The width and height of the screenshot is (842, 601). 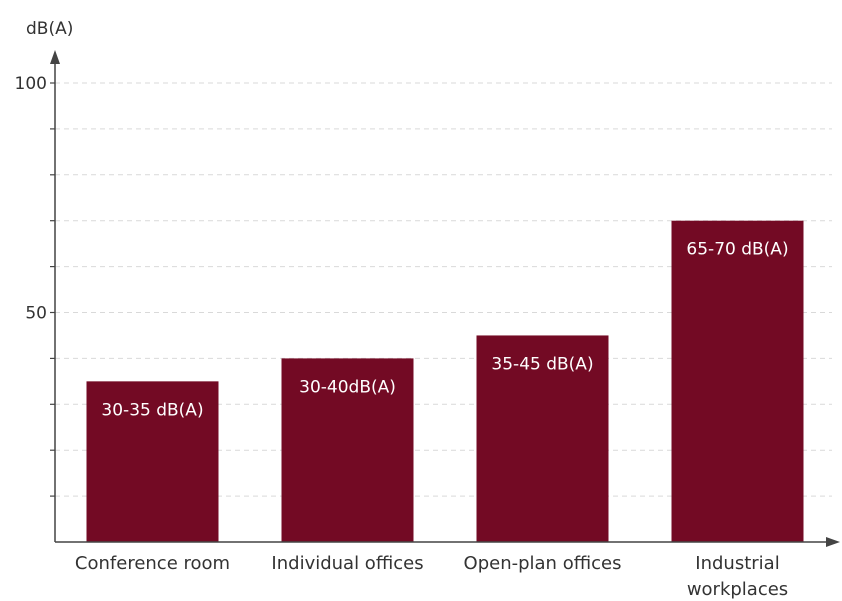 What do you see at coordinates (347, 563) in the screenshot?
I see `category-label: Individual offices` at bounding box center [347, 563].